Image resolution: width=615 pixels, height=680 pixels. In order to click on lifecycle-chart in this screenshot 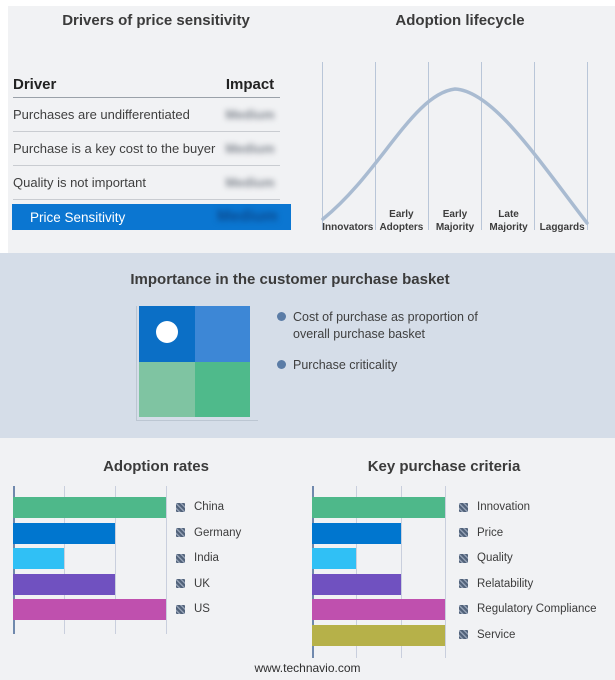, I will do `click(455, 146)`.